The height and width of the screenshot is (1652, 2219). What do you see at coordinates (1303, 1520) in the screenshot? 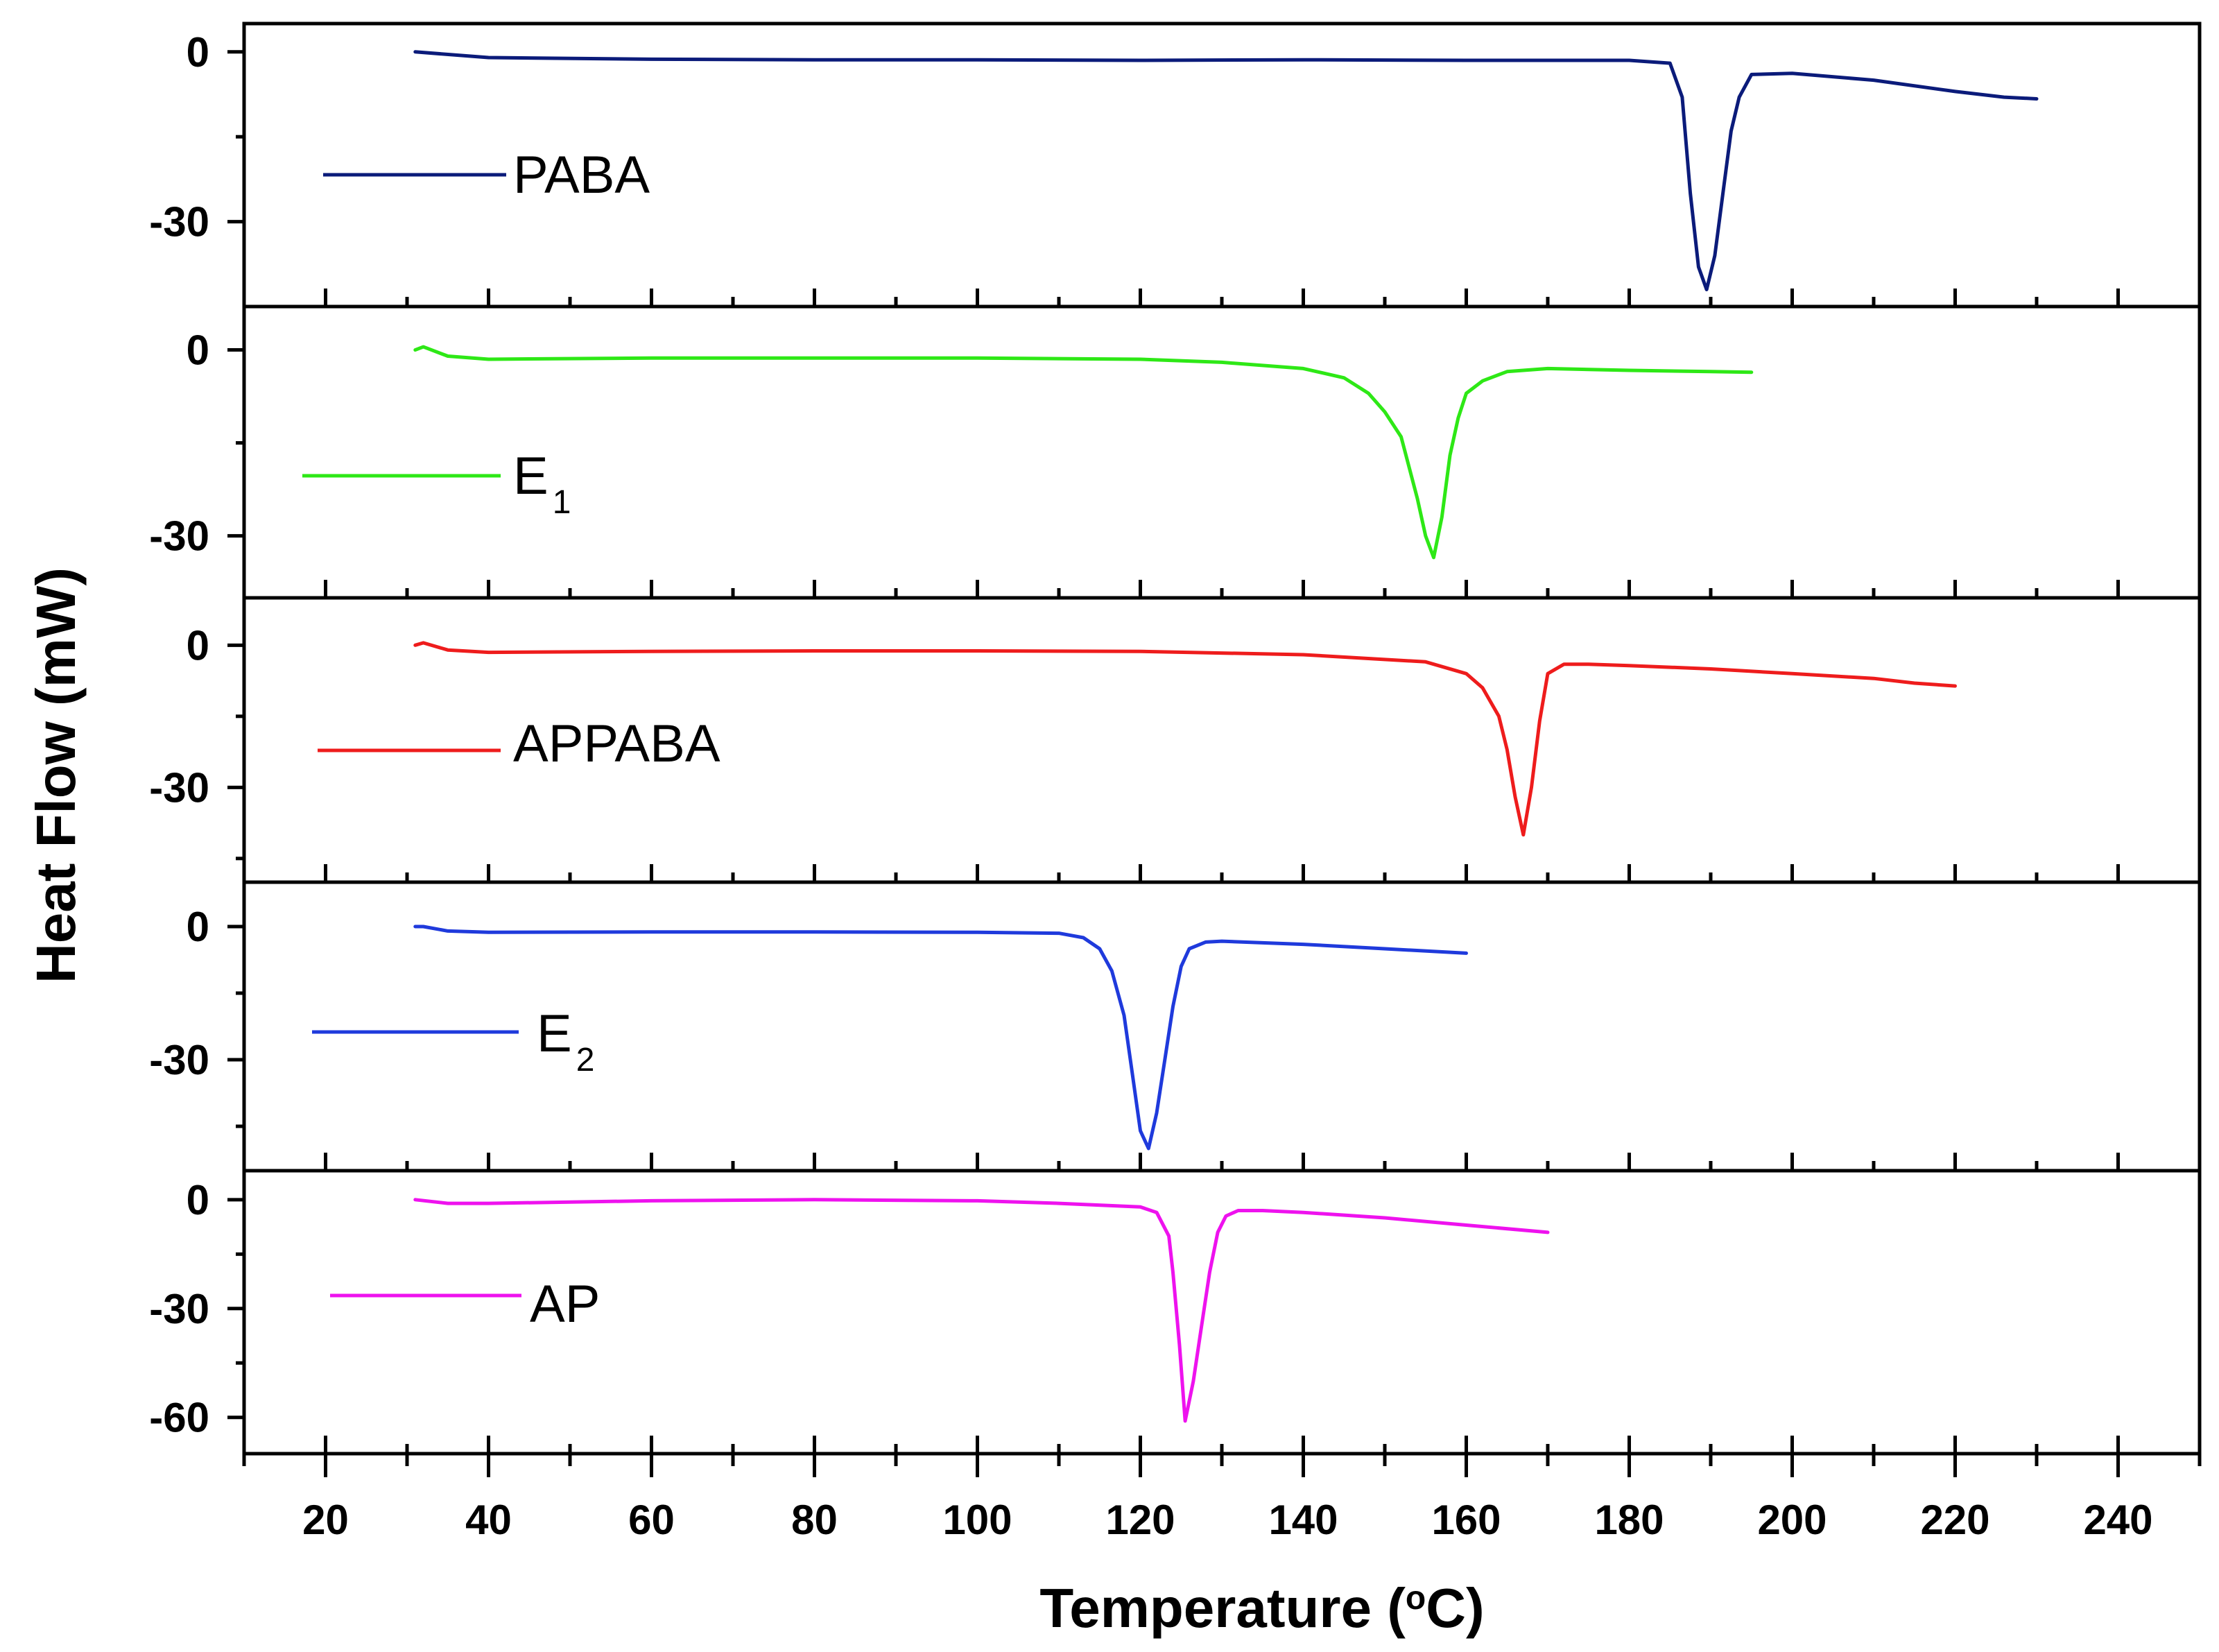
I see `x-tick-label: 140` at bounding box center [1303, 1520].